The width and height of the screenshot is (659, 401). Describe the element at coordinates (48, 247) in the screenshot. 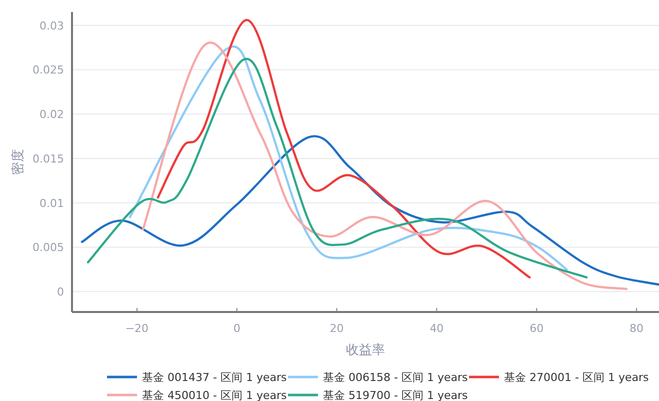

I see `y-tick-label: 0.005` at that location.